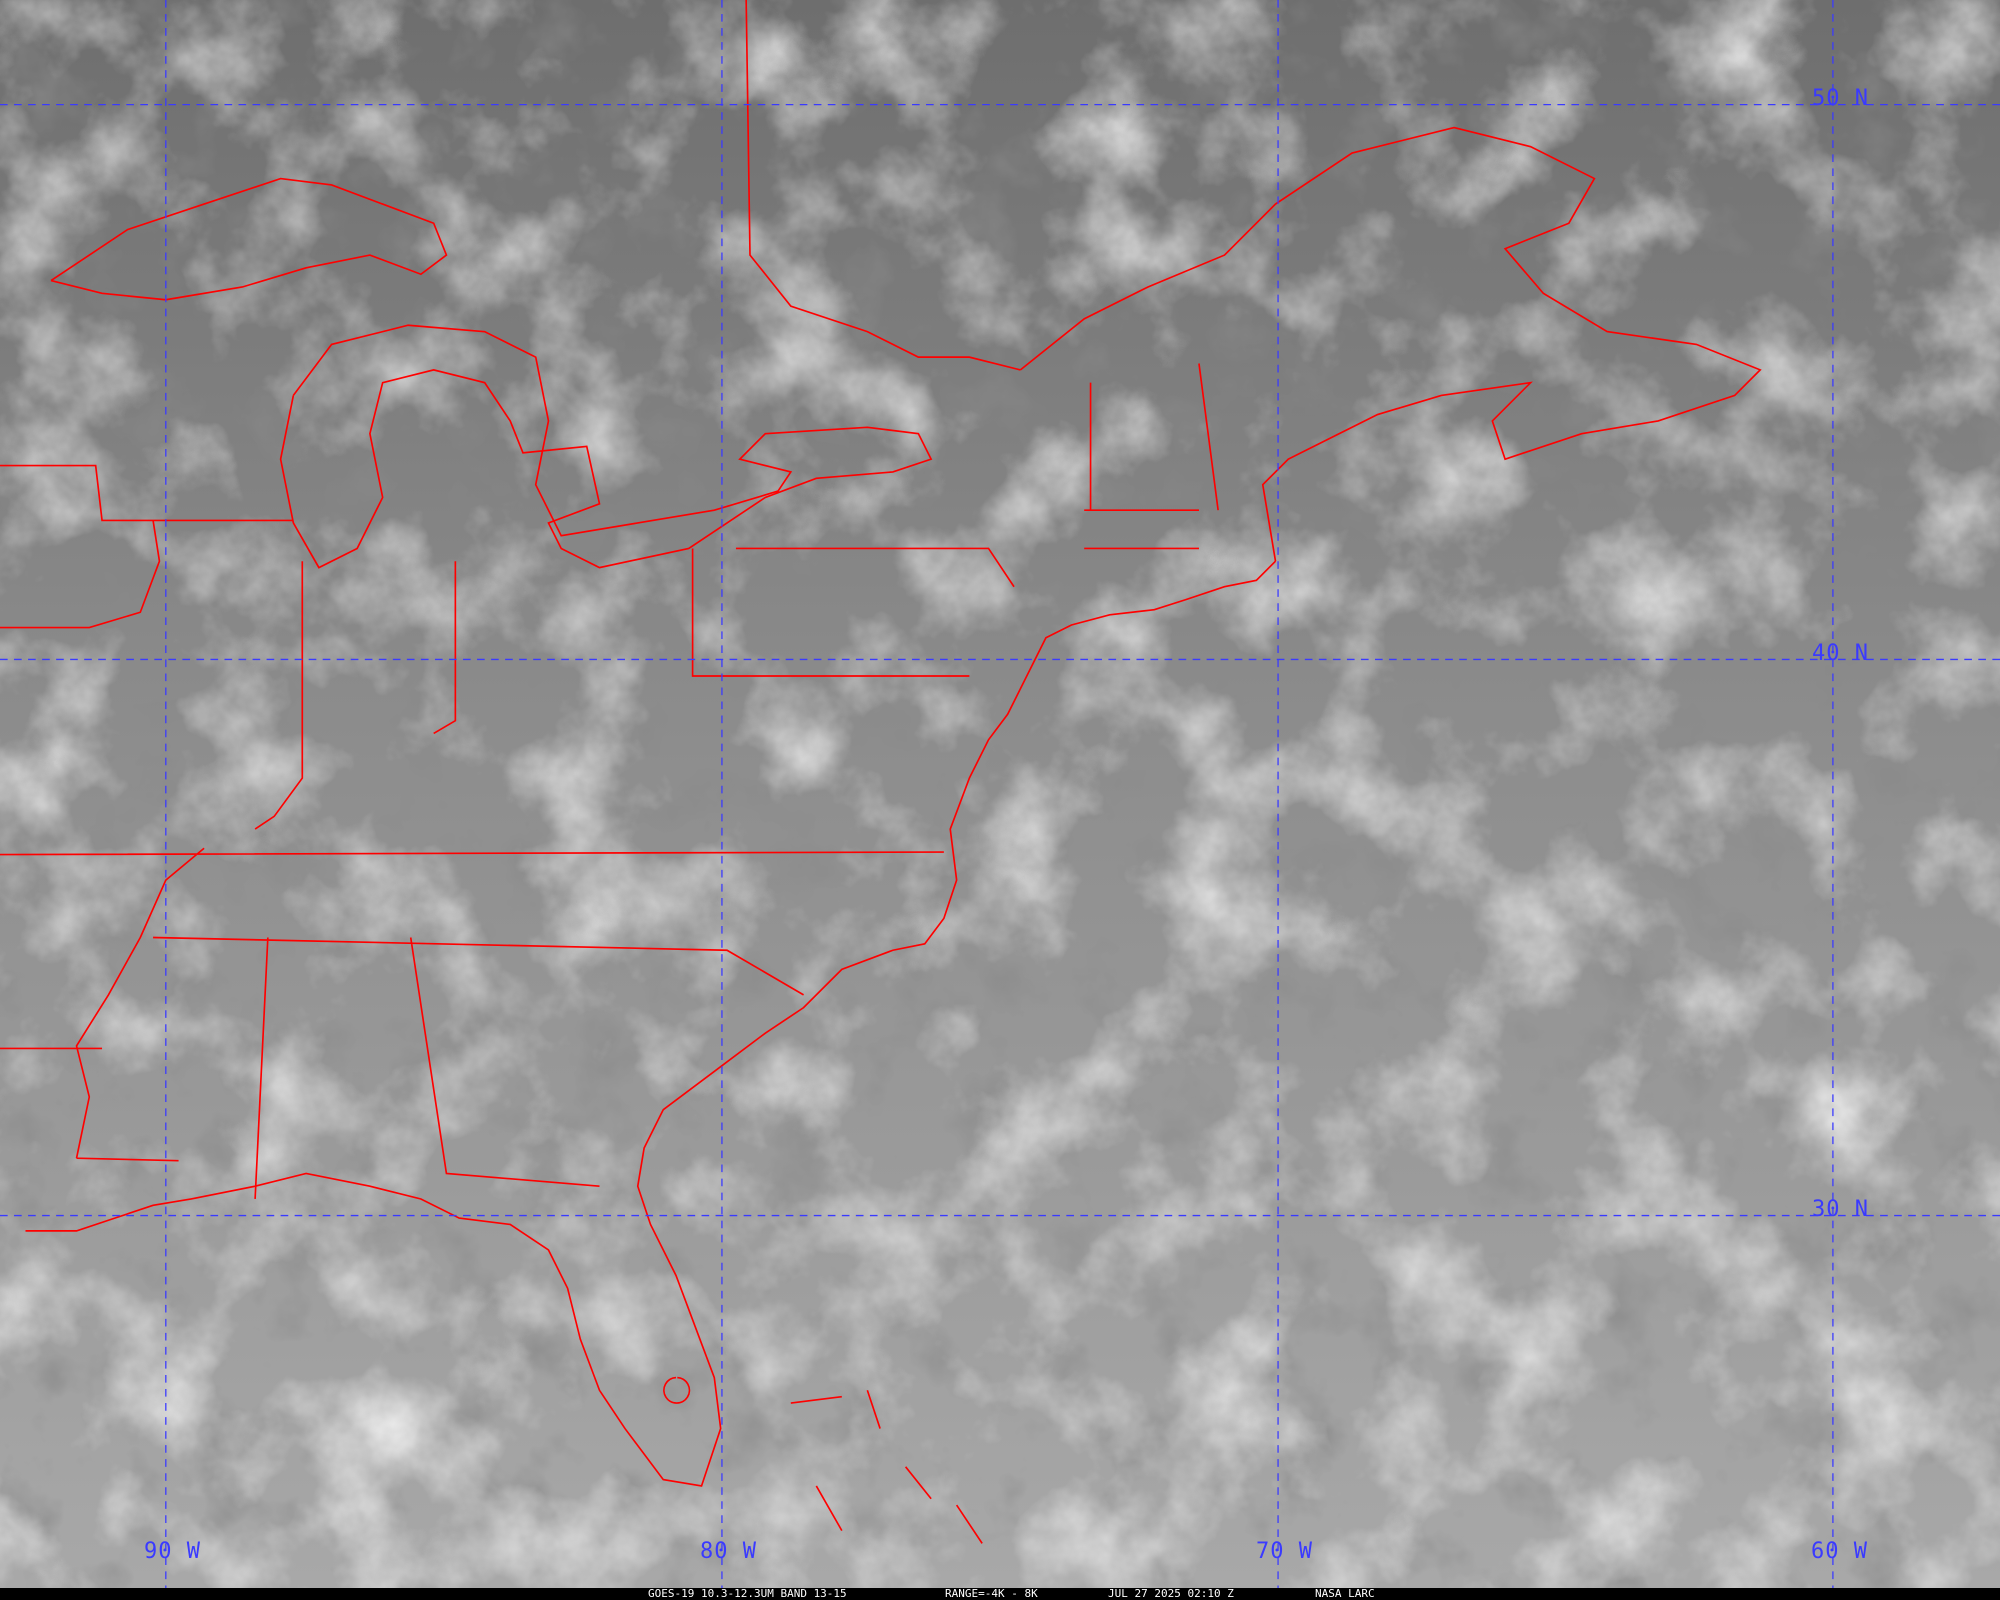 This screenshot has width=2000, height=1600. What do you see at coordinates (1390, 344) in the screenshot?
I see `canada-coast-outline` at bounding box center [1390, 344].